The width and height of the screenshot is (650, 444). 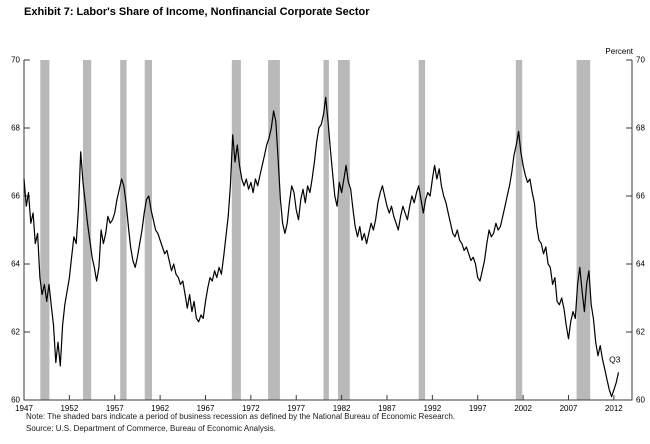 I want to click on x-tick-label: 1957, so click(x=115, y=408).